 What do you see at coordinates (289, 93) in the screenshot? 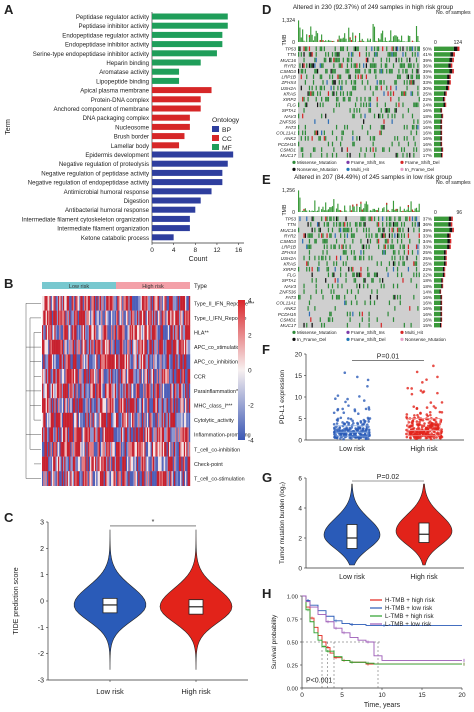
I see `onco-gene-label: KRAS` at bounding box center [289, 93].